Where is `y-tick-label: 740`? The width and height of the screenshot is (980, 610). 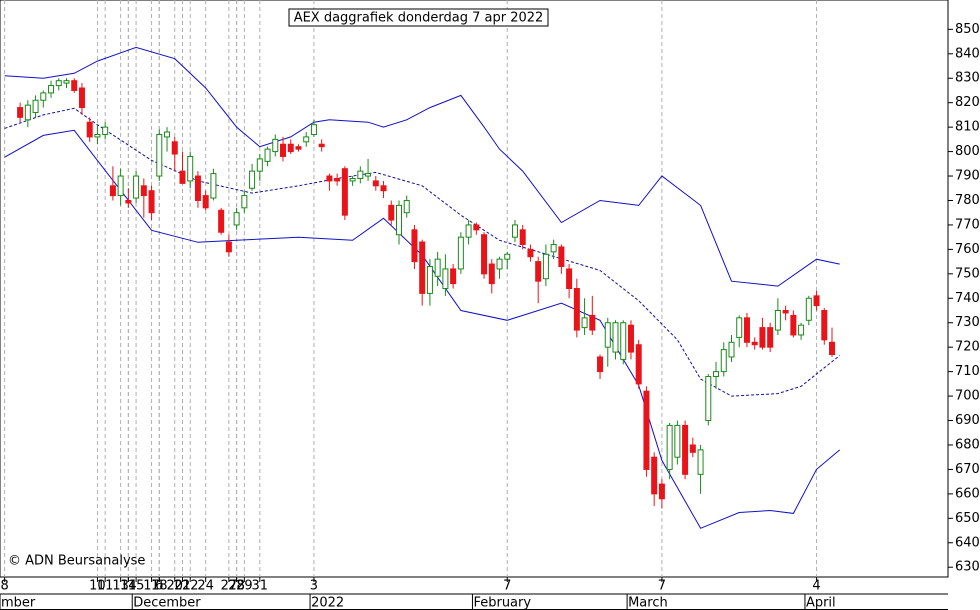
y-tick-label: 740 is located at coordinates (967, 298).